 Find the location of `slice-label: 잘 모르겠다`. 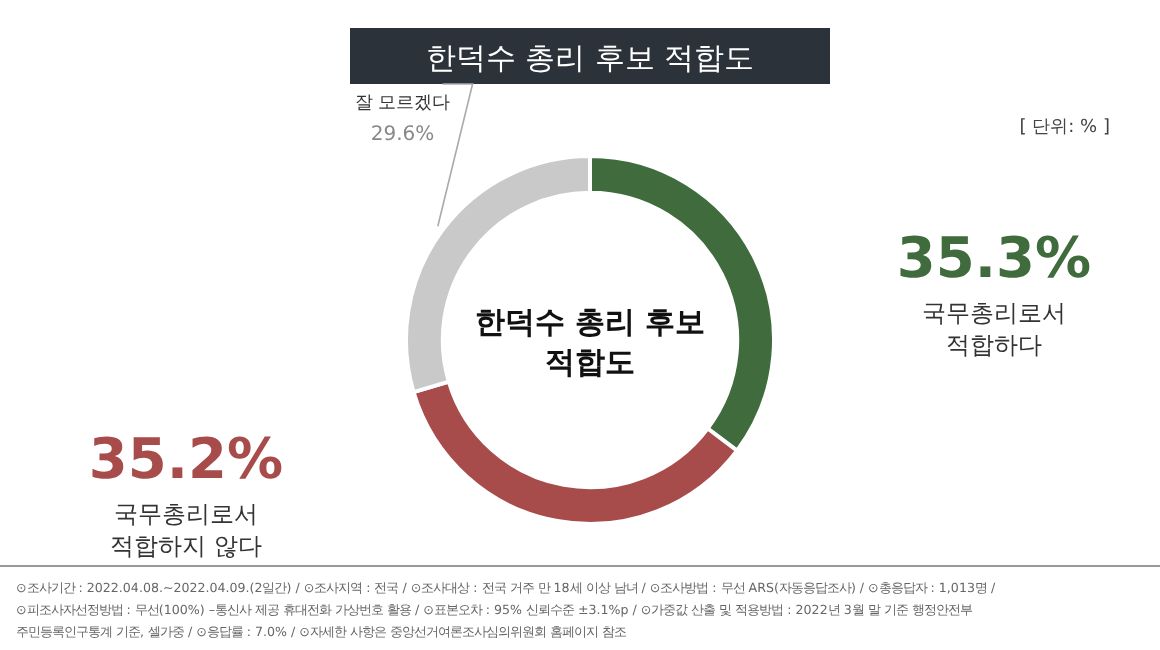

slice-label: 잘 모르겠다 is located at coordinates (402, 104).